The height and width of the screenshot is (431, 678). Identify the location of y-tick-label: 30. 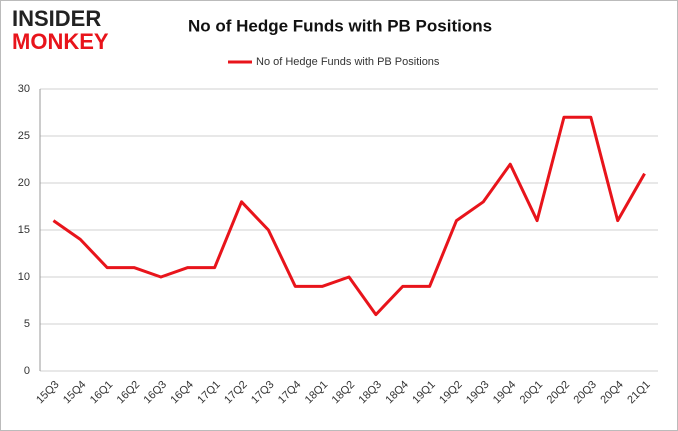
(24, 89).